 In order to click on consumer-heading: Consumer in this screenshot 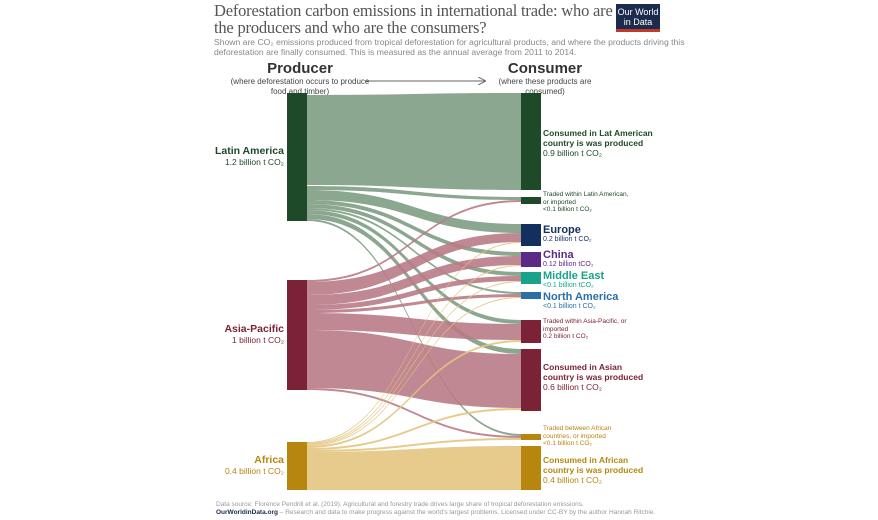, I will do `click(545, 68)`.